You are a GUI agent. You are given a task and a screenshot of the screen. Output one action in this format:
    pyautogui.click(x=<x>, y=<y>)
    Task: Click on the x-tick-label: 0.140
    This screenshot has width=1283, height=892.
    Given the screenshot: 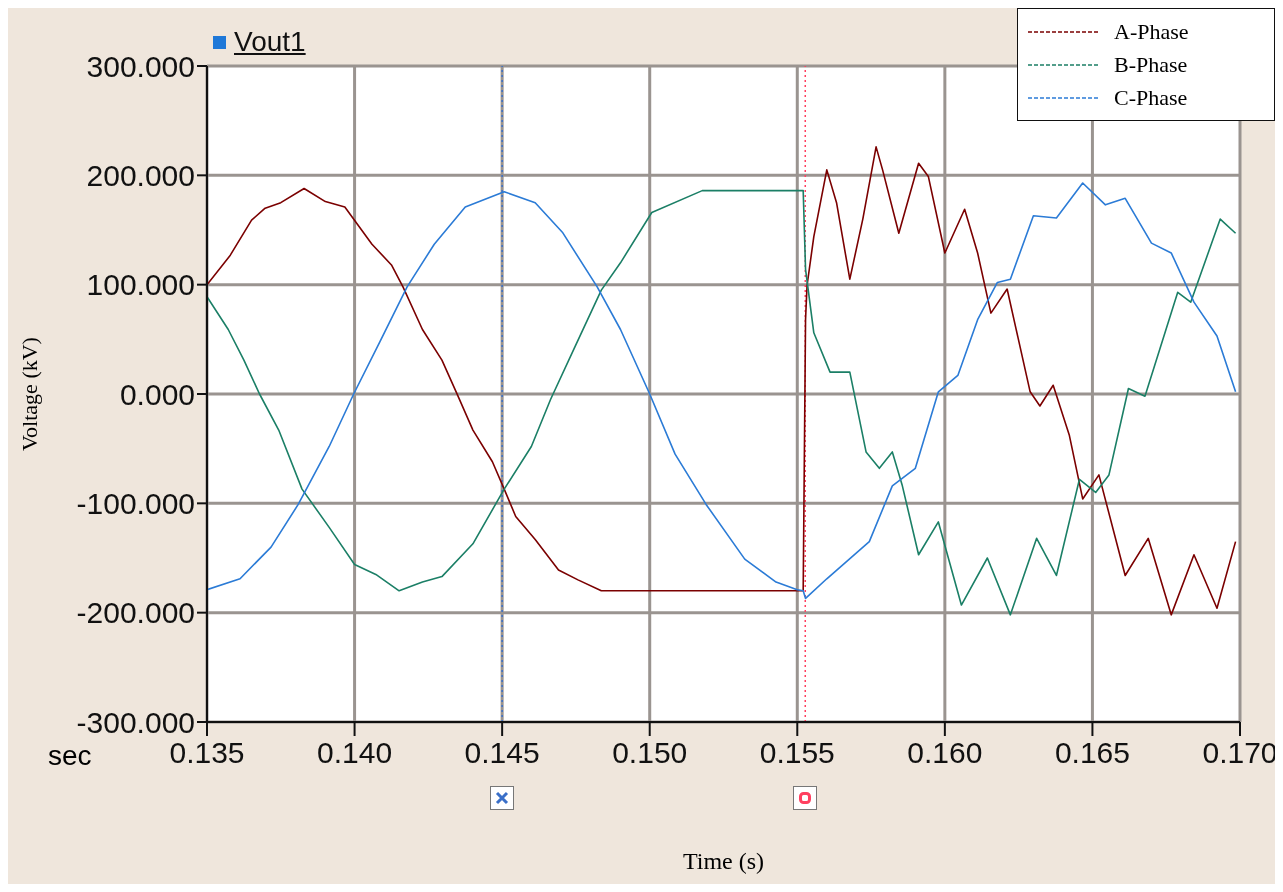 What is the action you would take?
    pyautogui.click(x=355, y=753)
    